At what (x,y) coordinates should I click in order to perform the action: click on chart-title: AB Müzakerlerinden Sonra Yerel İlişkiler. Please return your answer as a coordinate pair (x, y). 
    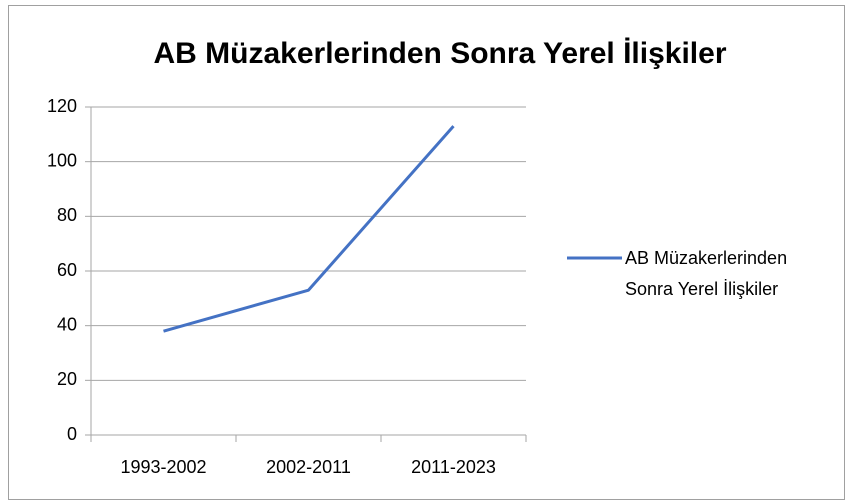
    Looking at the image, I should click on (439, 53).